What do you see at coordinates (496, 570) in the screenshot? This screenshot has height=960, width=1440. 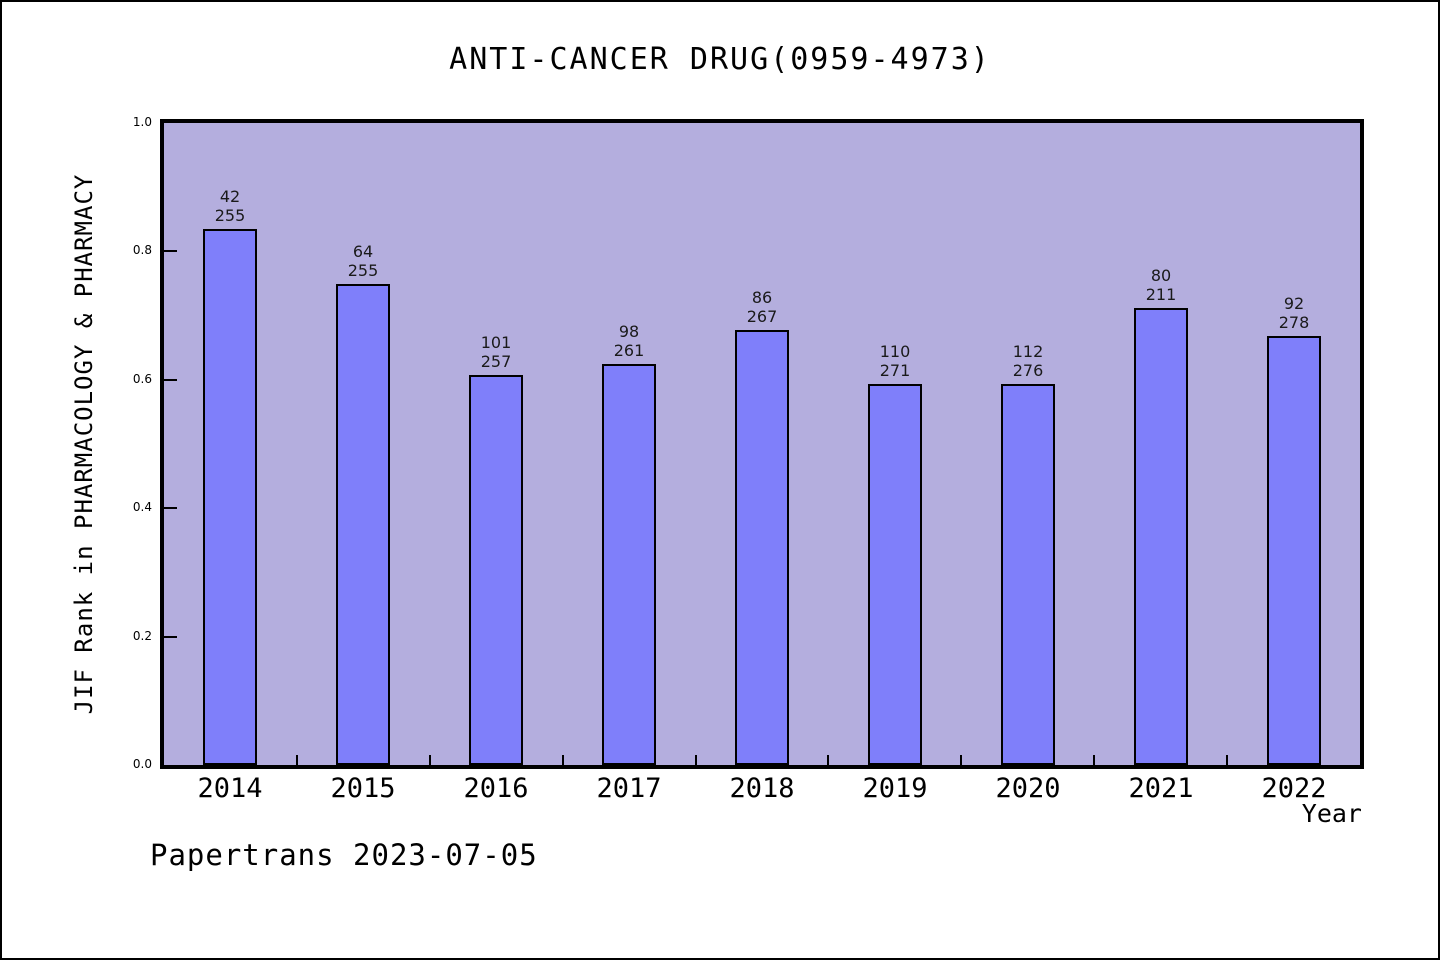 I see `bar-2016` at bounding box center [496, 570].